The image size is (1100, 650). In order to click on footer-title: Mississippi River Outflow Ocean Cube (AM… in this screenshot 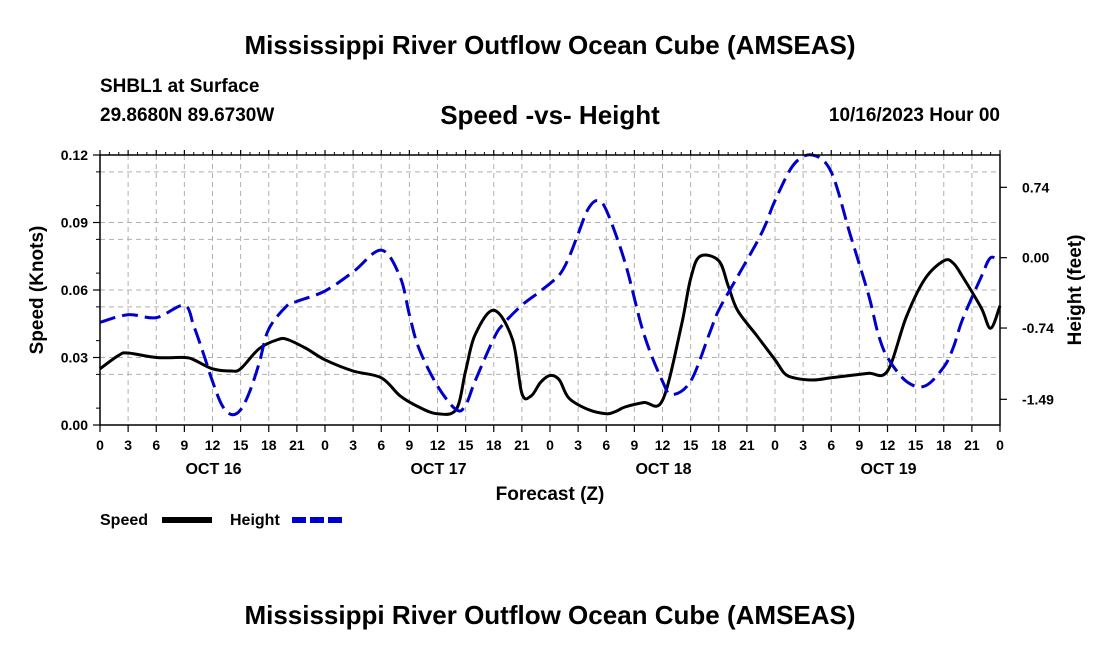, I will do `click(550, 615)`.